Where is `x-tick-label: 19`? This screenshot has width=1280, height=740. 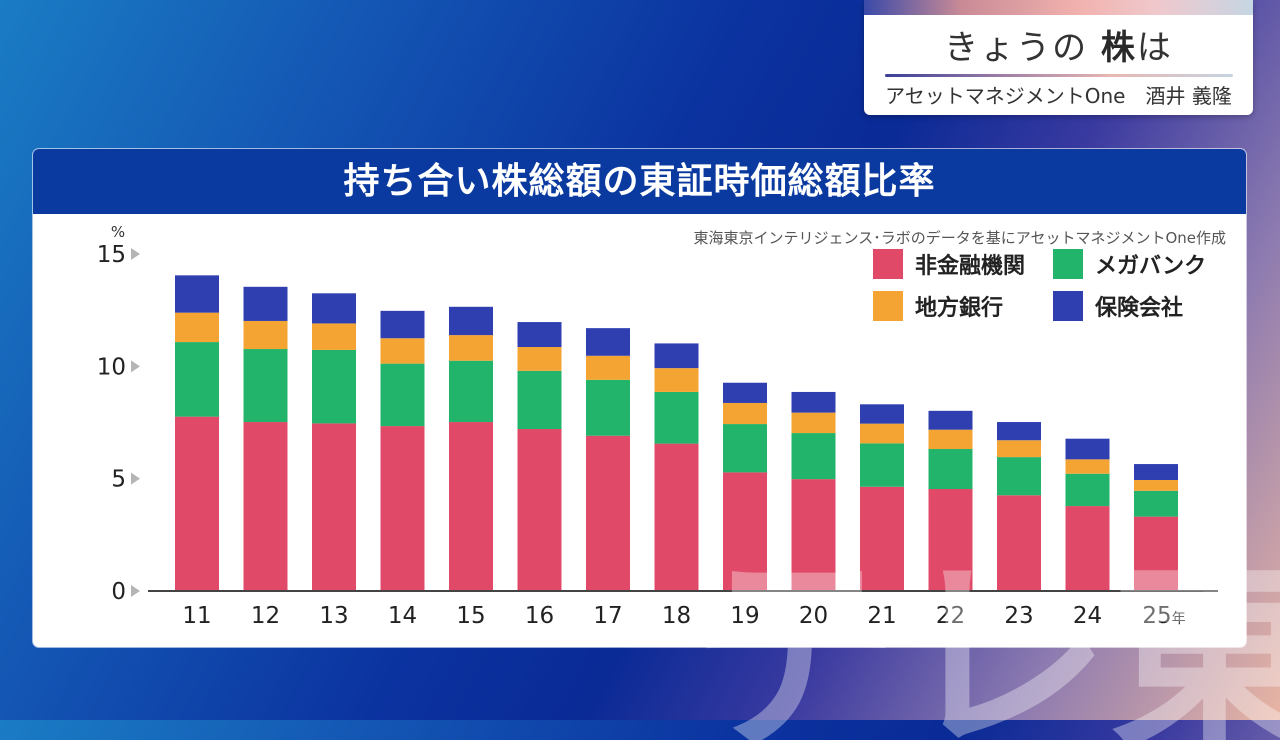
x-tick-label: 19 is located at coordinates (744, 616).